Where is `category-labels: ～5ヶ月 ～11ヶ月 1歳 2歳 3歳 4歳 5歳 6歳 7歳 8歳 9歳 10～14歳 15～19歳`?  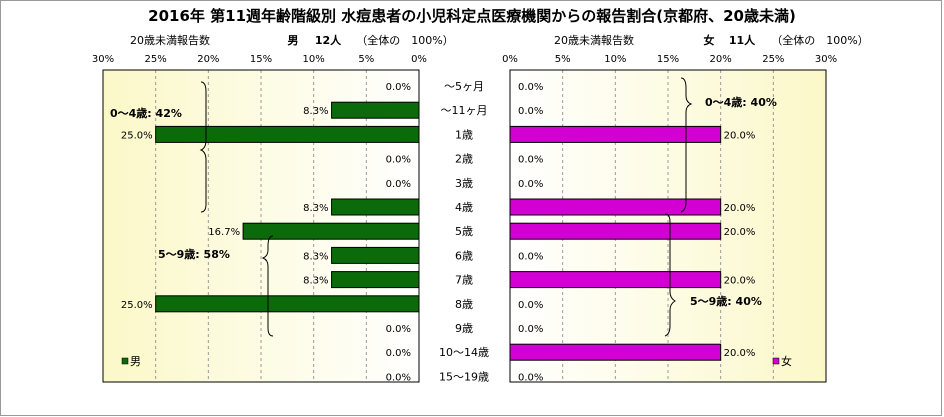
category-labels: ～5ヶ月 ～11ヶ月 1歳 2歳 3歳 4歳 5歳 6歳 7歳 8歳 9歳 10～14歳 15～19歳 is located at coordinates (464, 231).